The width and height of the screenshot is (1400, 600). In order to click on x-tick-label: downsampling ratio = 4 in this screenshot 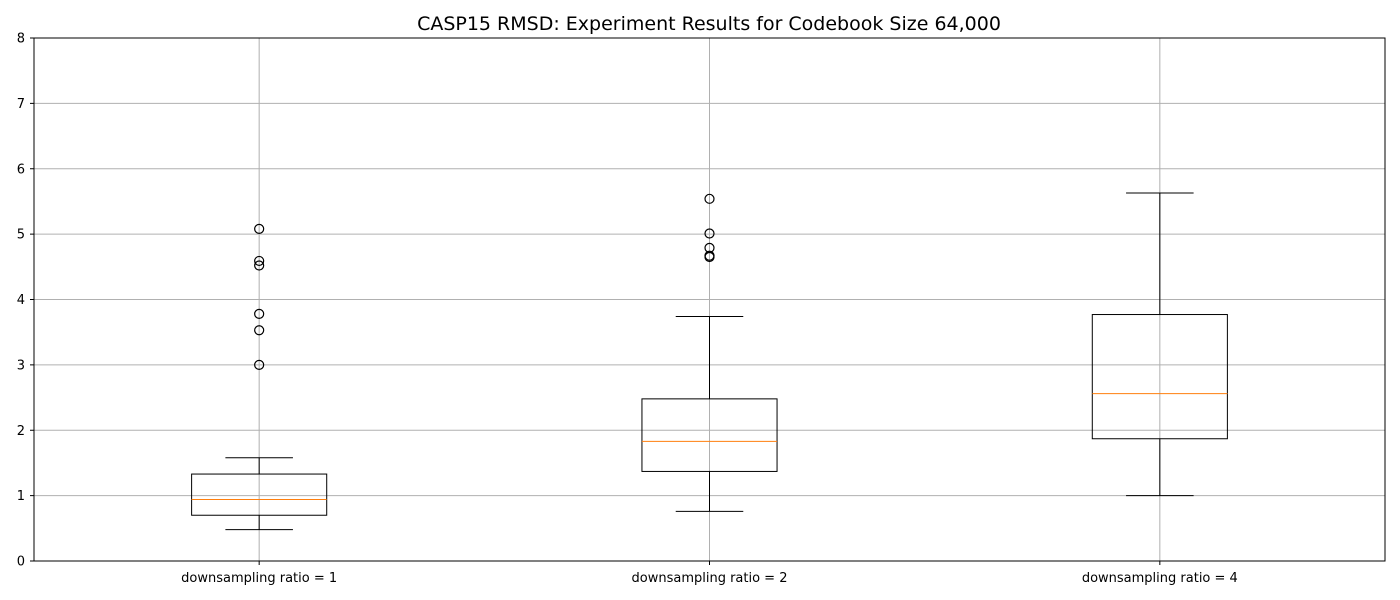, I will do `click(1160, 578)`.